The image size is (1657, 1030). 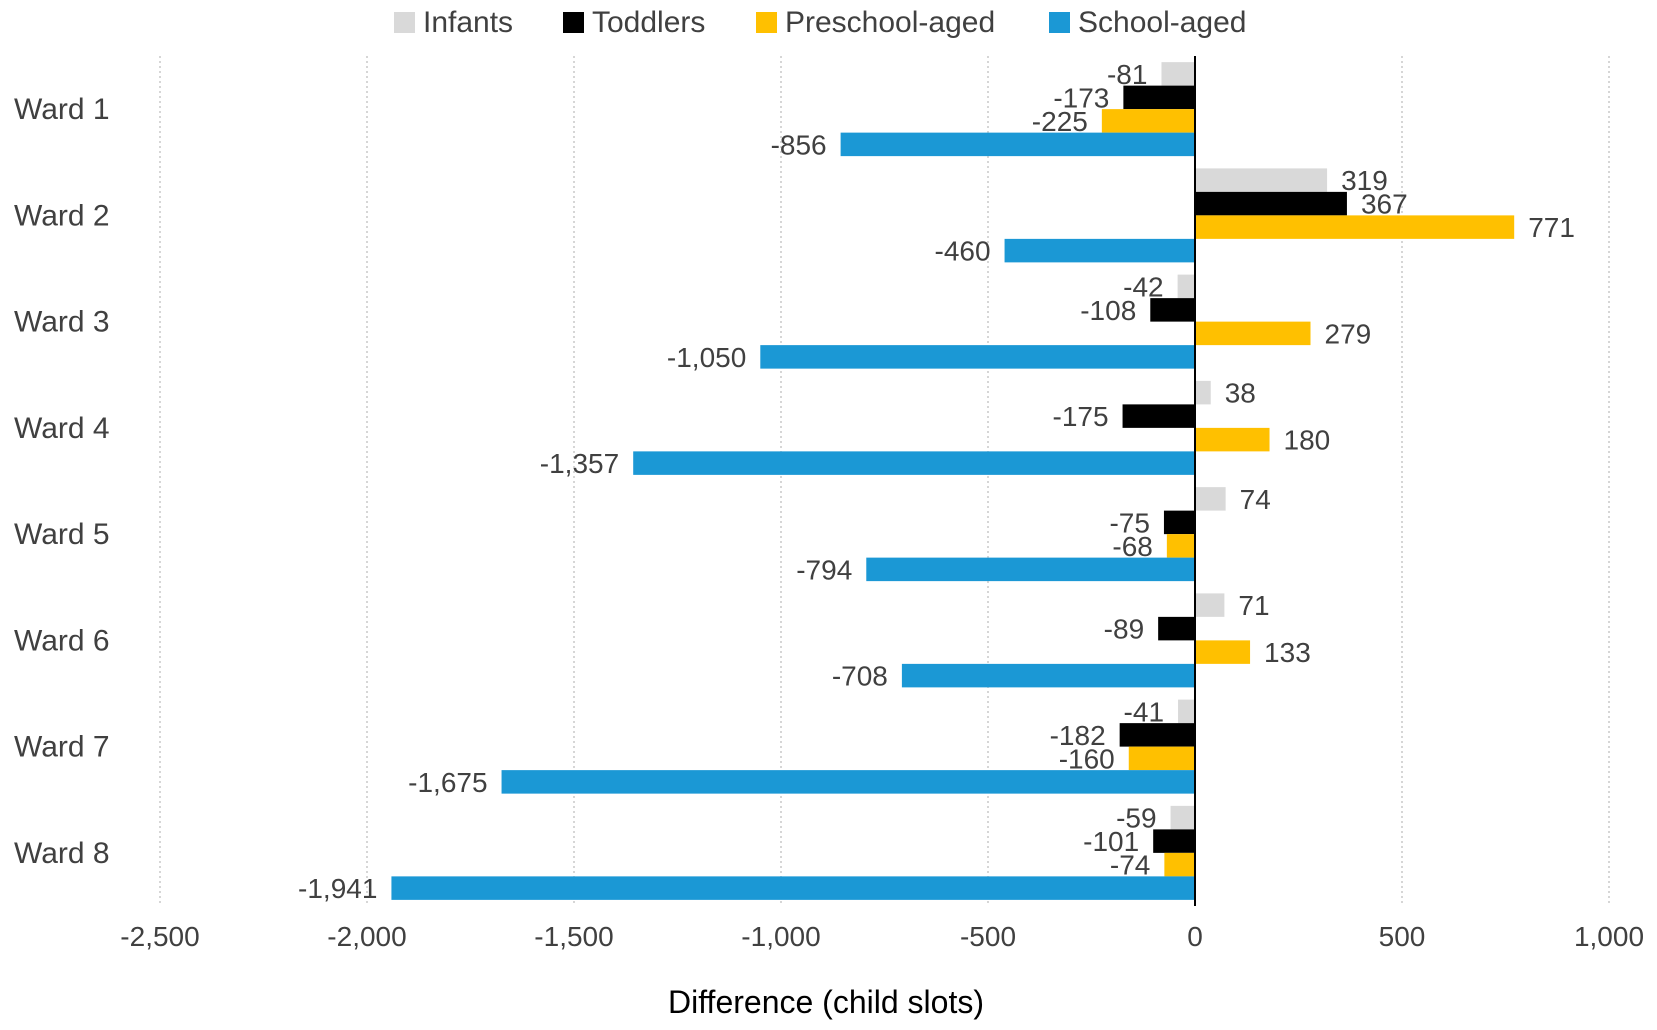 What do you see at coordinates (573, 936) in the screenshot?
I see `x-tick-label: -1,500` at bounding box center [573, 936].